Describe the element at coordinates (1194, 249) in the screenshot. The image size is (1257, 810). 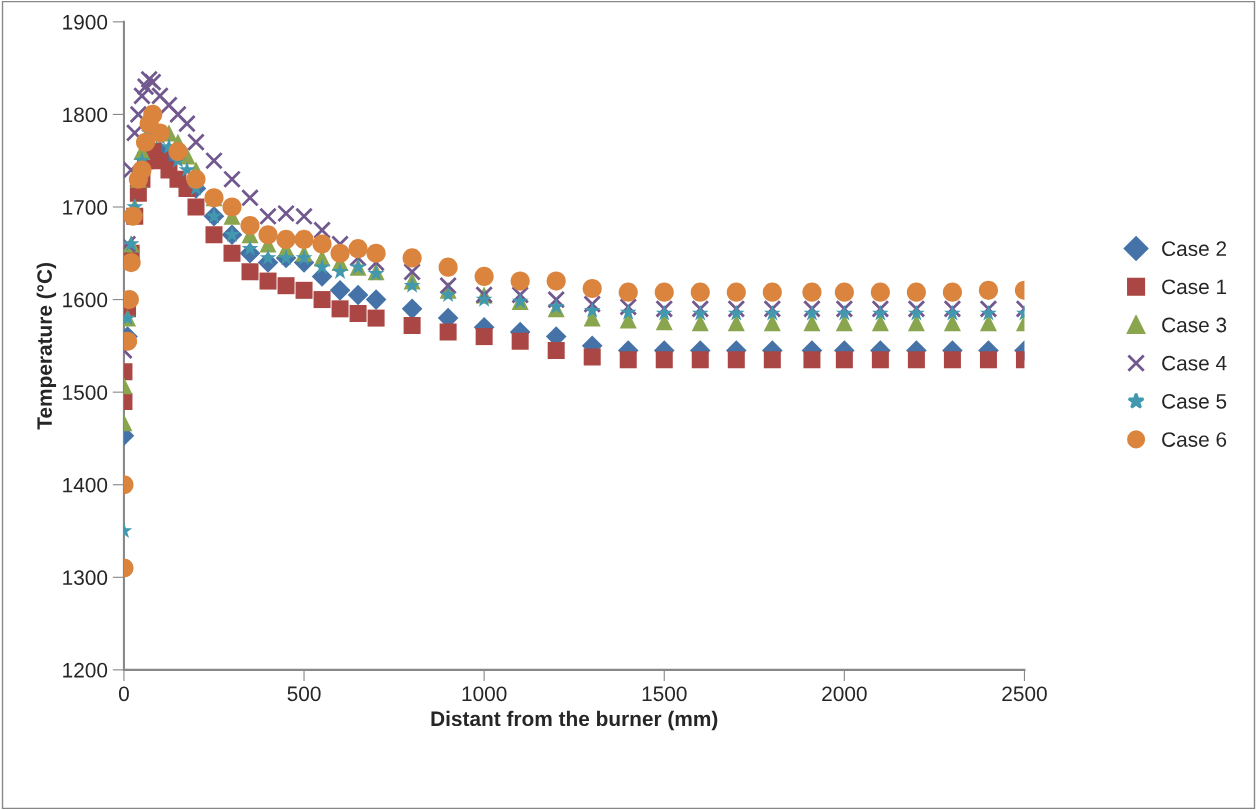
I see `legend-label: Case 2` at that location.